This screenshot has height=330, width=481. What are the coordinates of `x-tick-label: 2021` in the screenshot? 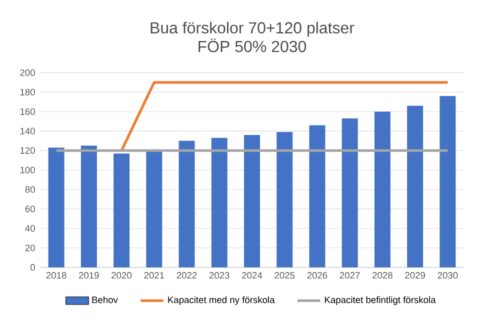 It's located at (154, 275).